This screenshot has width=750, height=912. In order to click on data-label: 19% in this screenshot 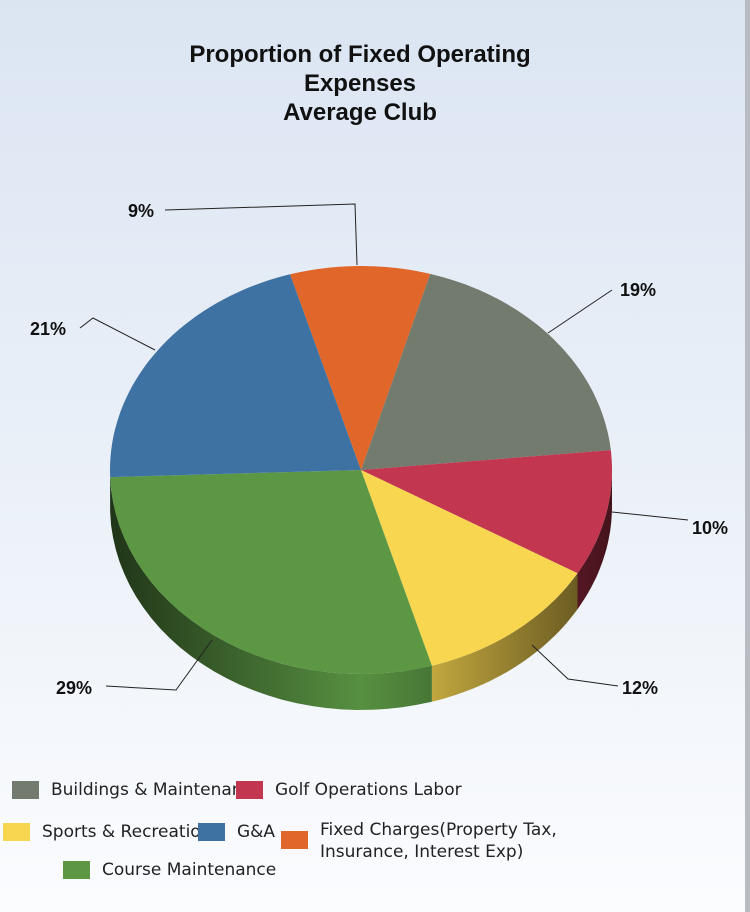, I will do `click(638, 290)`.